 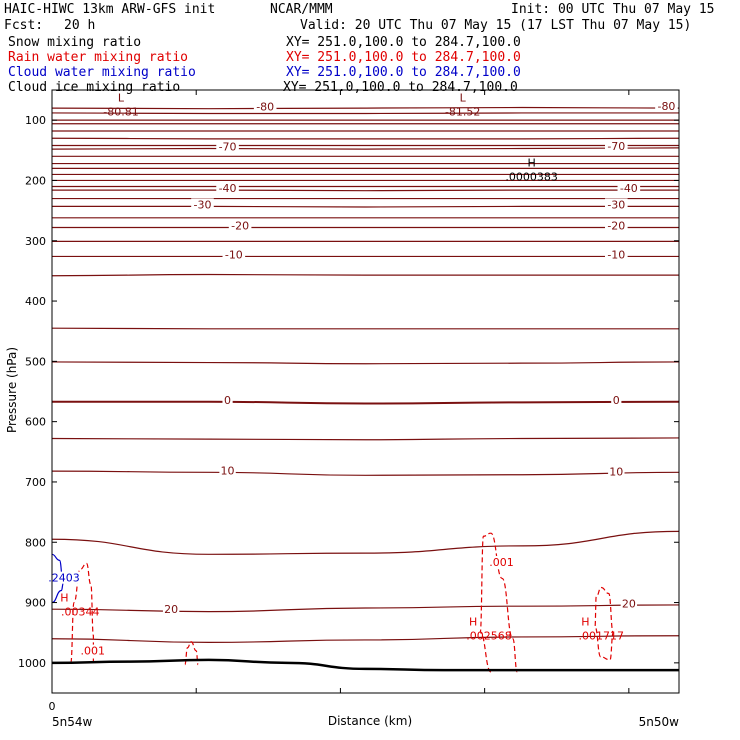 What do you see at coordinates (32, 663) in the screenshot?
I see `y-tick-label: 1000` at bounding box center [32, 663].